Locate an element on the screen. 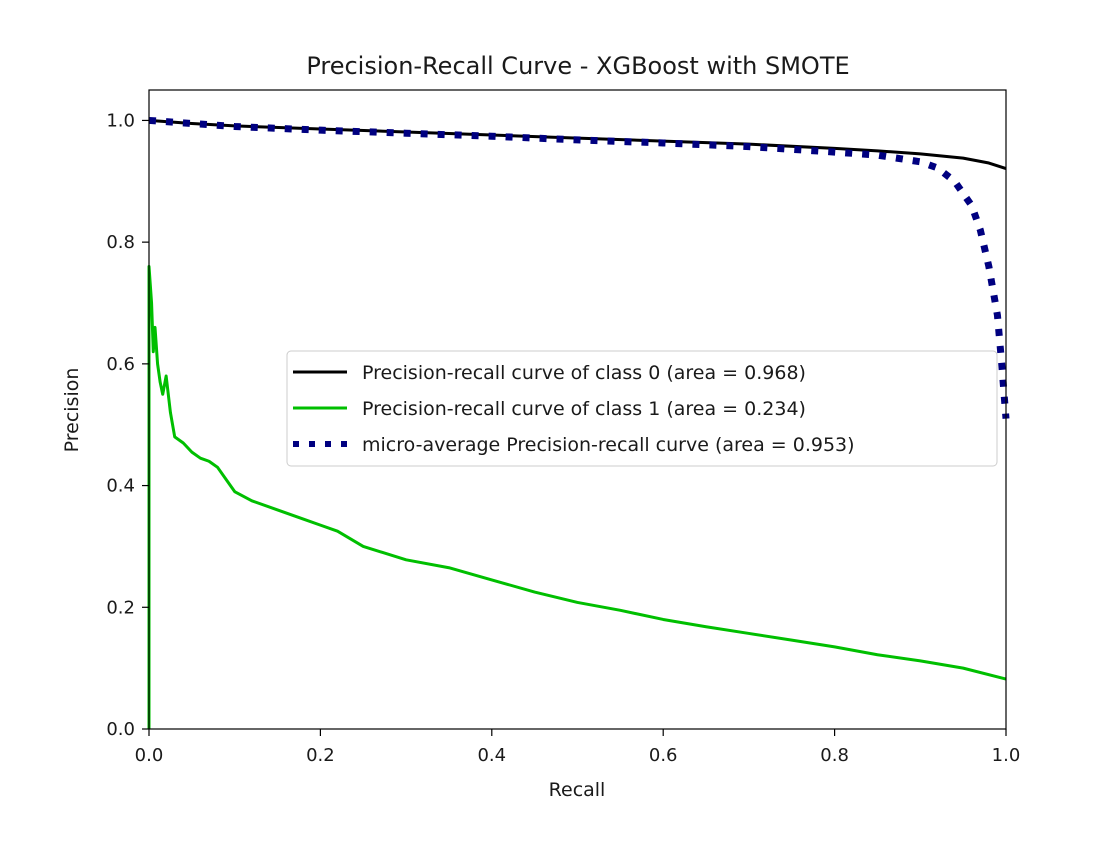 The width and height of the screenshot is (1120, 844). y-tick-label: 0.6 is located at coordinates (120, 364).